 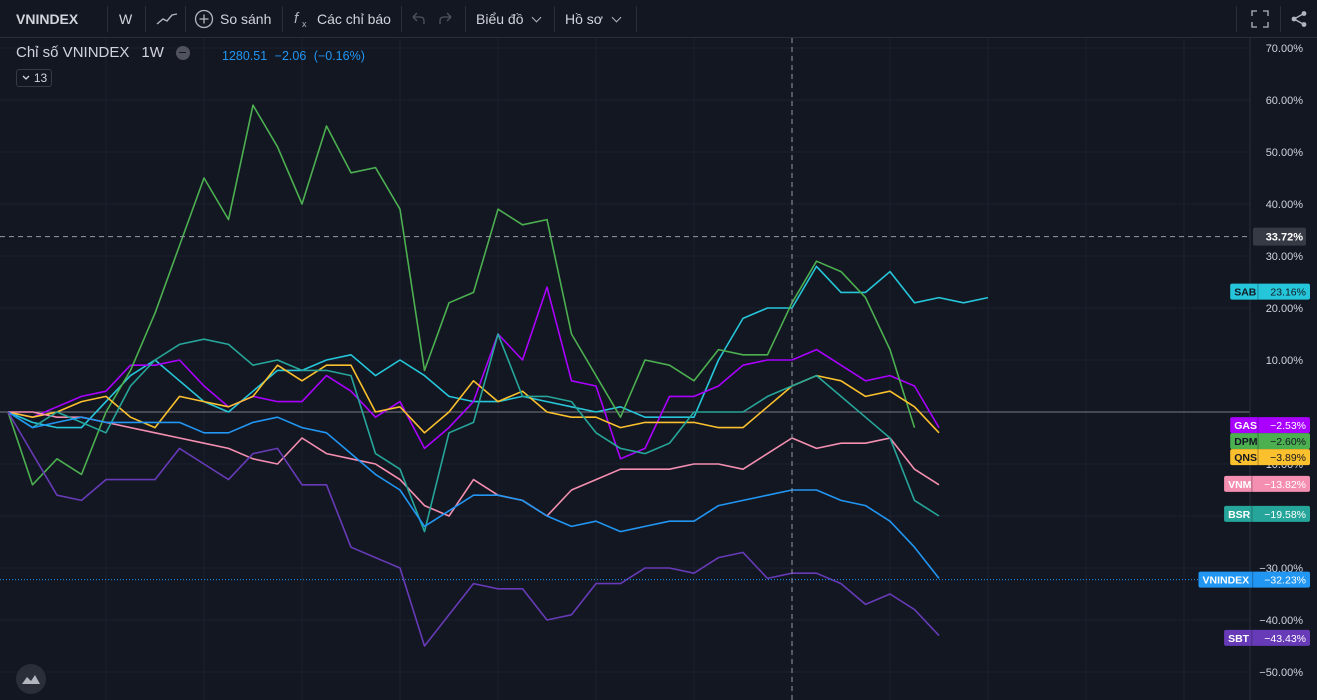 I want to click on legend-price: 1280.51, so click(x=245, y=56).